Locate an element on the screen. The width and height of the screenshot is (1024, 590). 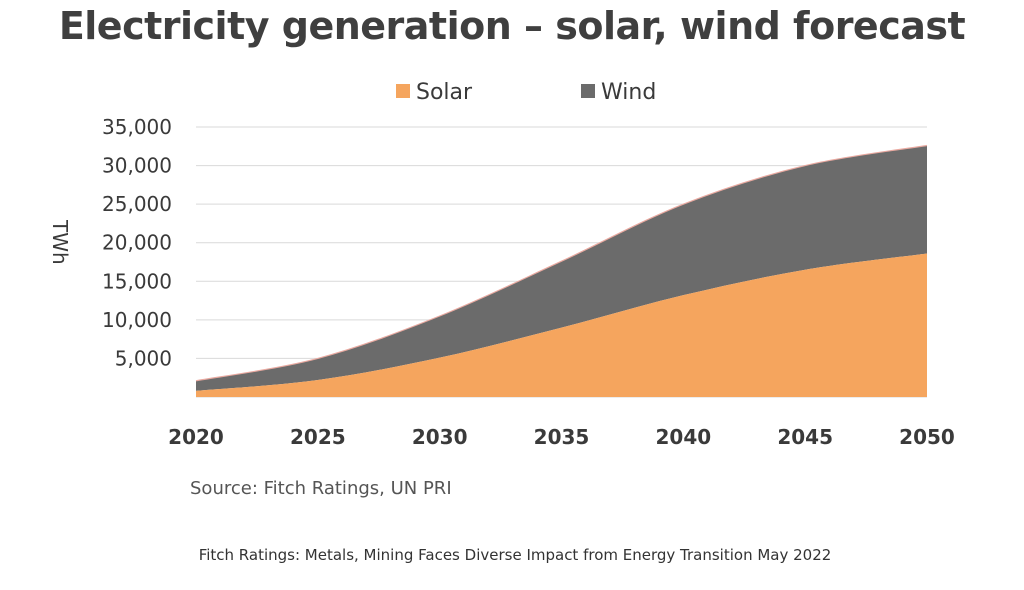
y-tick-label: 10,000 is located at coordinates (137, 320).